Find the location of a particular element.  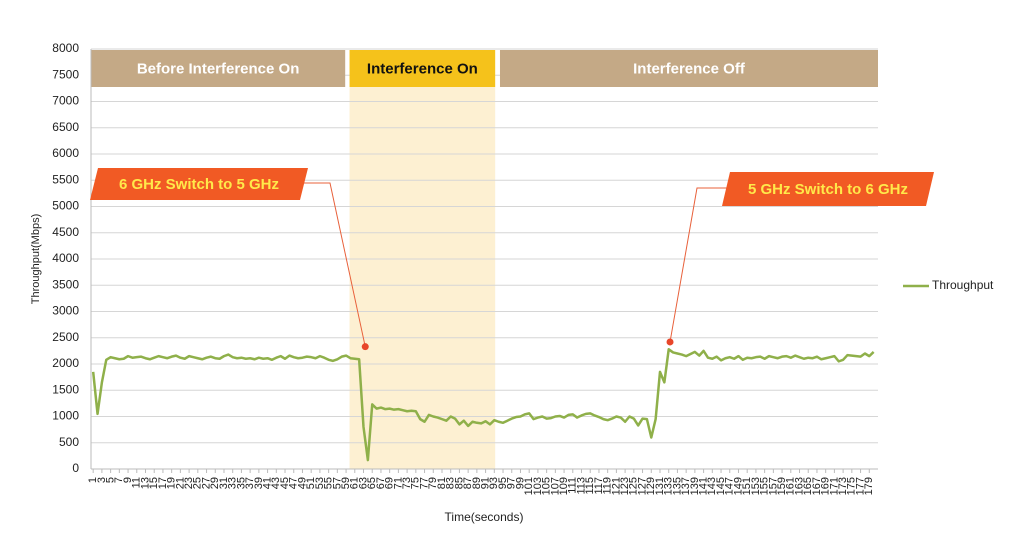

callout-text: 5 GHz Switch to 6 GHz is located at coordinates (828, 189).